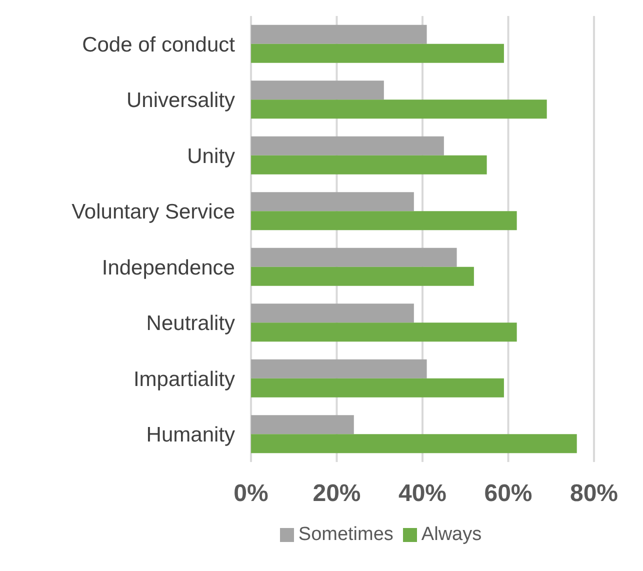  I want to click on y-tick-label: Voluntary Service, so click(153, 212).